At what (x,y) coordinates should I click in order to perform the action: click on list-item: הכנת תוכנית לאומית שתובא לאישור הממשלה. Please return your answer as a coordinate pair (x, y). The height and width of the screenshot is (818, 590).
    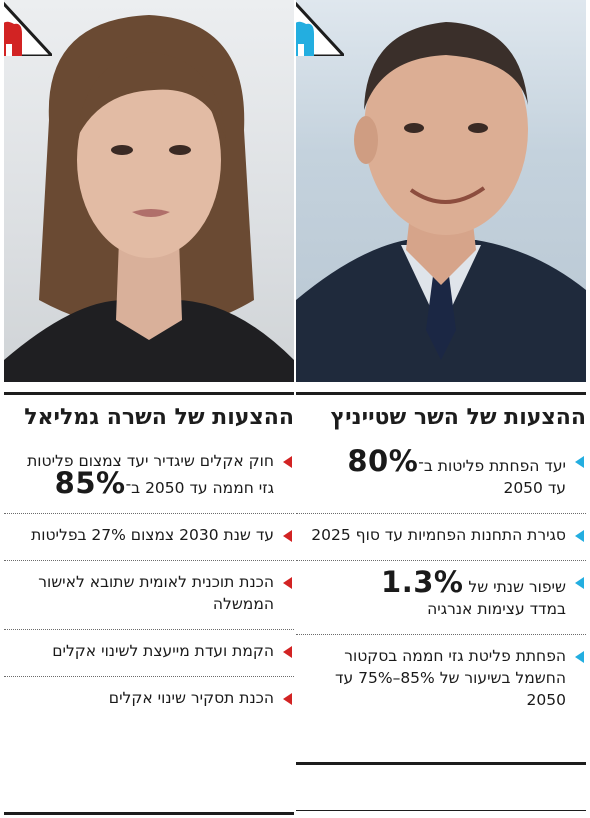
    Looking at the image, I should click on (149, 595).